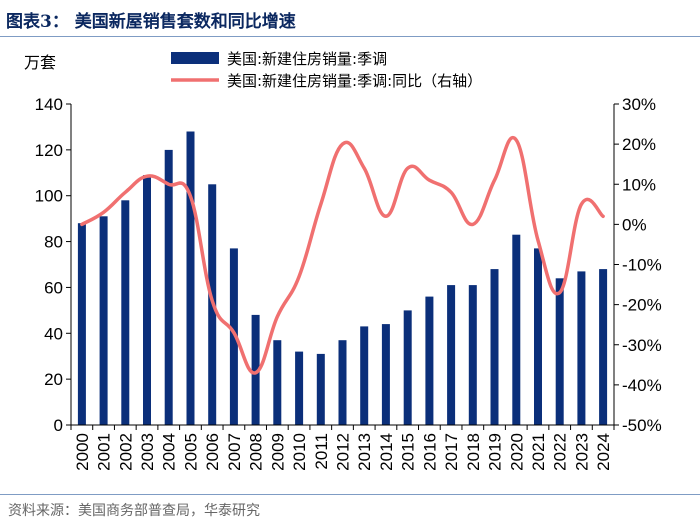 The width and height of the screenshot is (700, 529). I want to click on bar-2019, so click(494, 347).